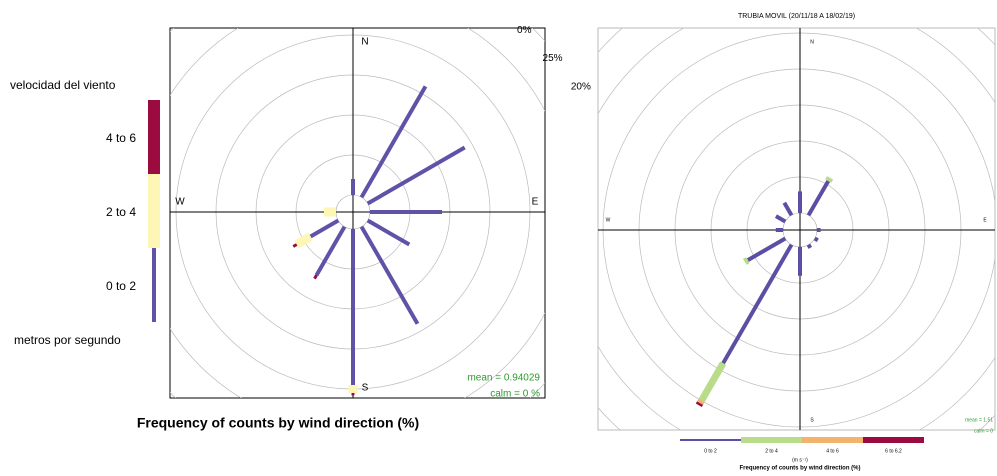 This screenshot has width=997, height=476. I want to click on stat-label: calm = 0 %, so click(515, 394).